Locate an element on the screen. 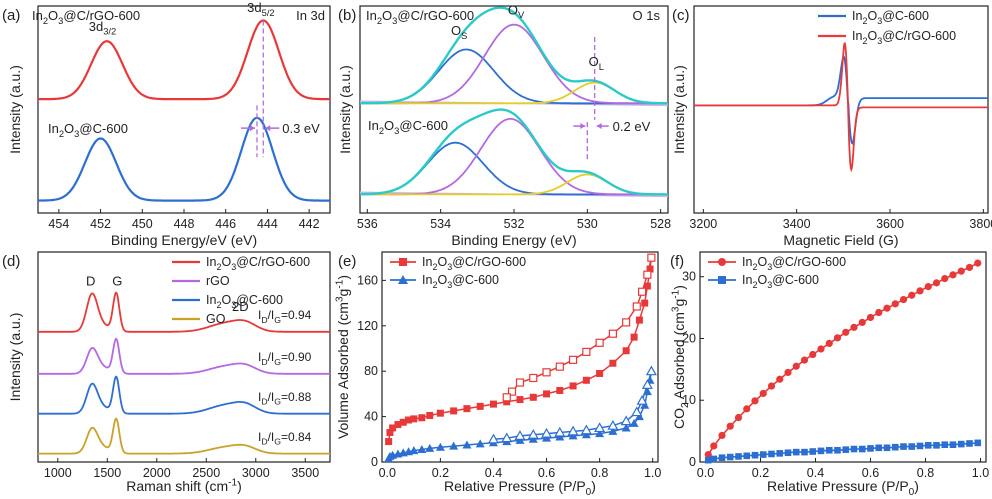 Image resolution: width=992 pixels, height=499 pixels. y-tick-label: 80 is located at coordinates (371, 371).